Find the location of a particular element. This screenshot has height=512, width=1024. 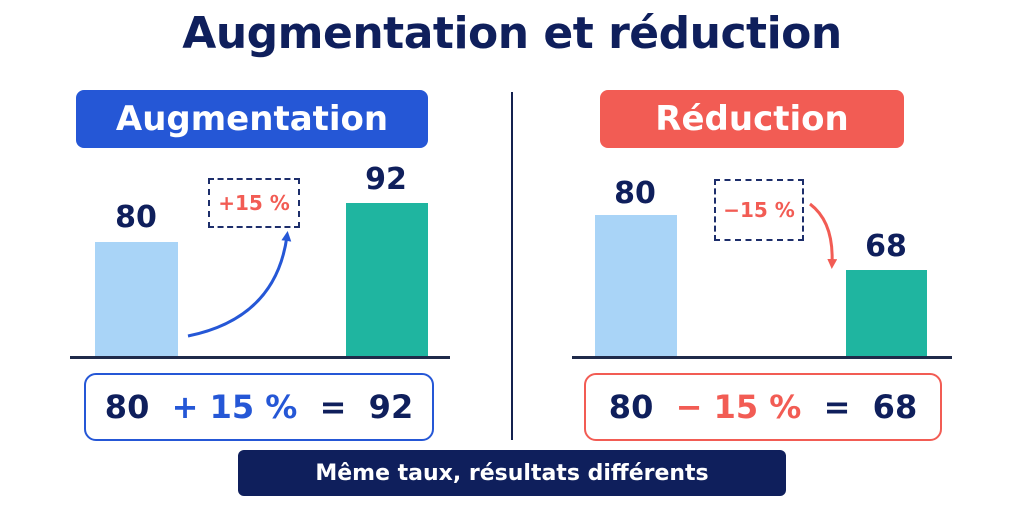

increase-equation-result: 92 is located at coordinates (391, 407).